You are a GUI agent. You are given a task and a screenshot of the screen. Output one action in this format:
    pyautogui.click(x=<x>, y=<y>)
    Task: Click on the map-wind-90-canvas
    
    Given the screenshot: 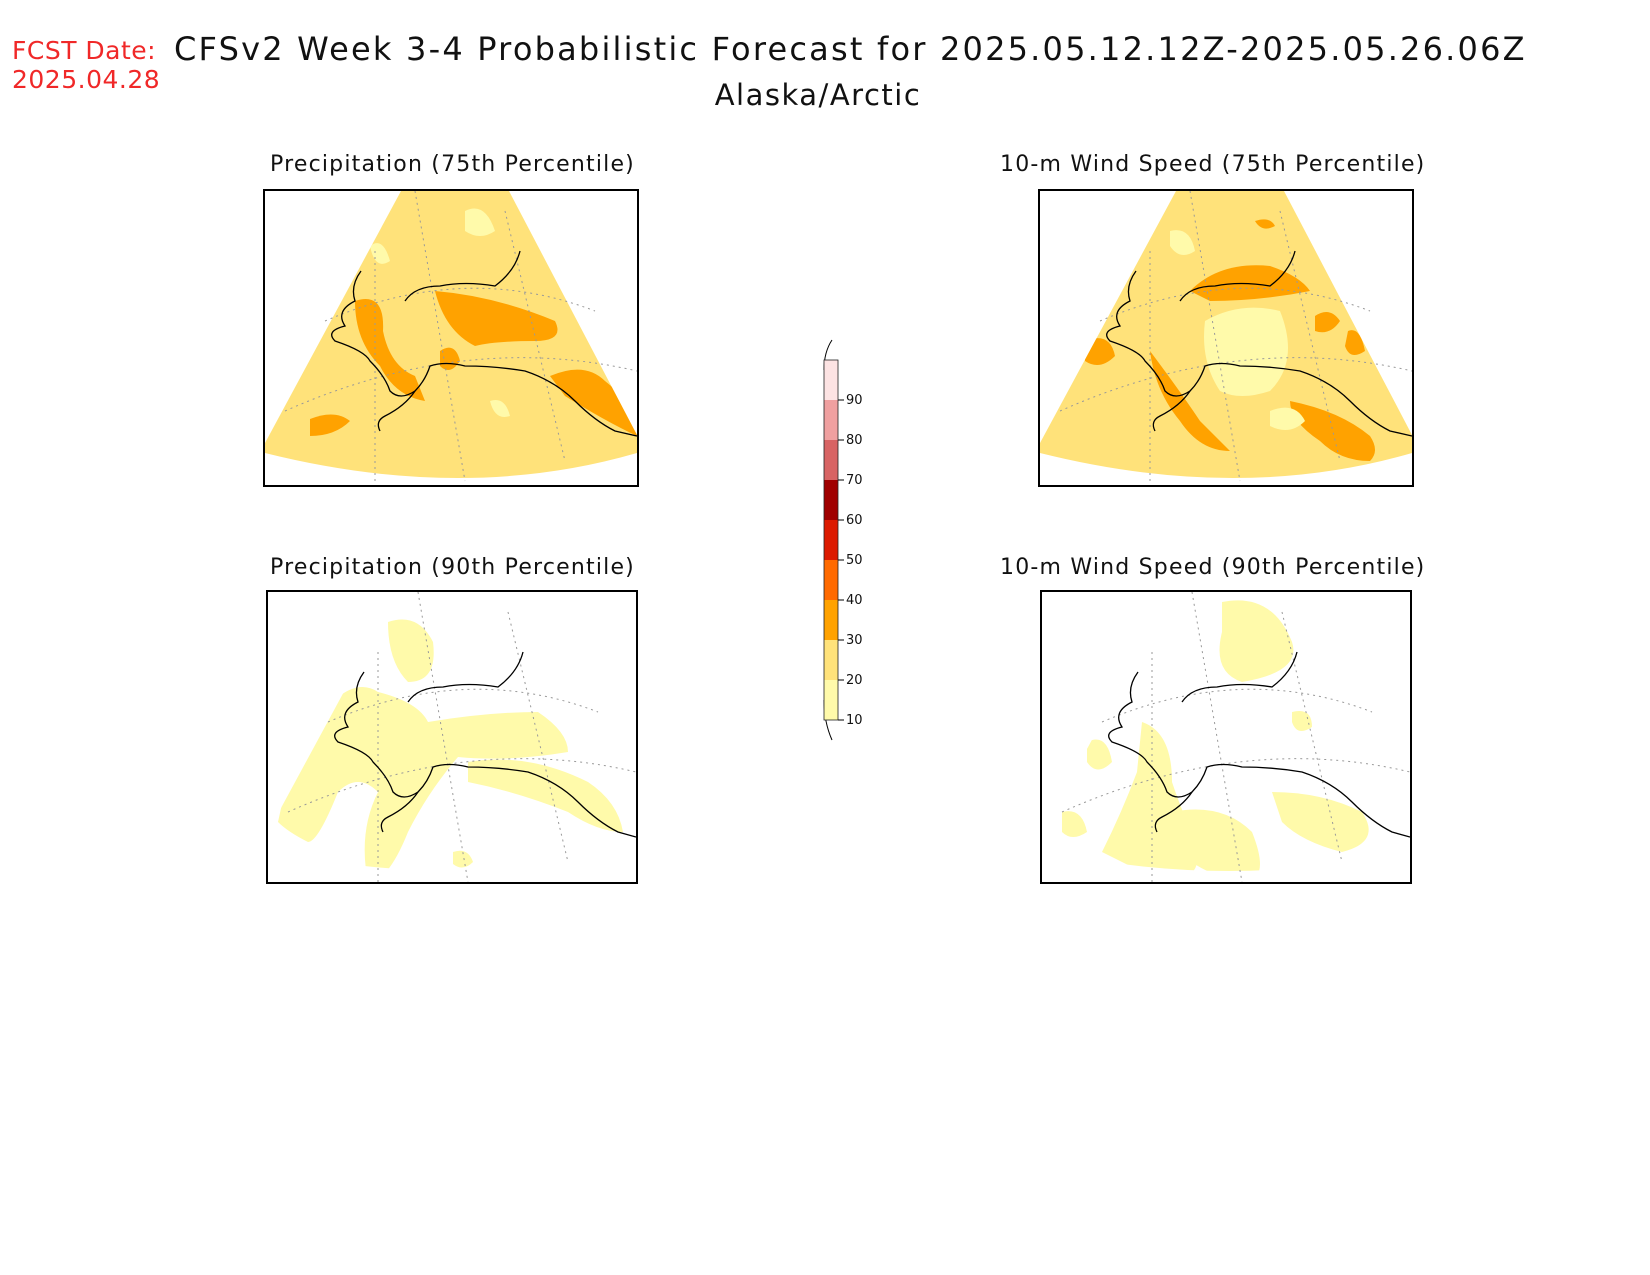 What is the action you would take?
    pyautogui.click(x=1235, y=737)
    